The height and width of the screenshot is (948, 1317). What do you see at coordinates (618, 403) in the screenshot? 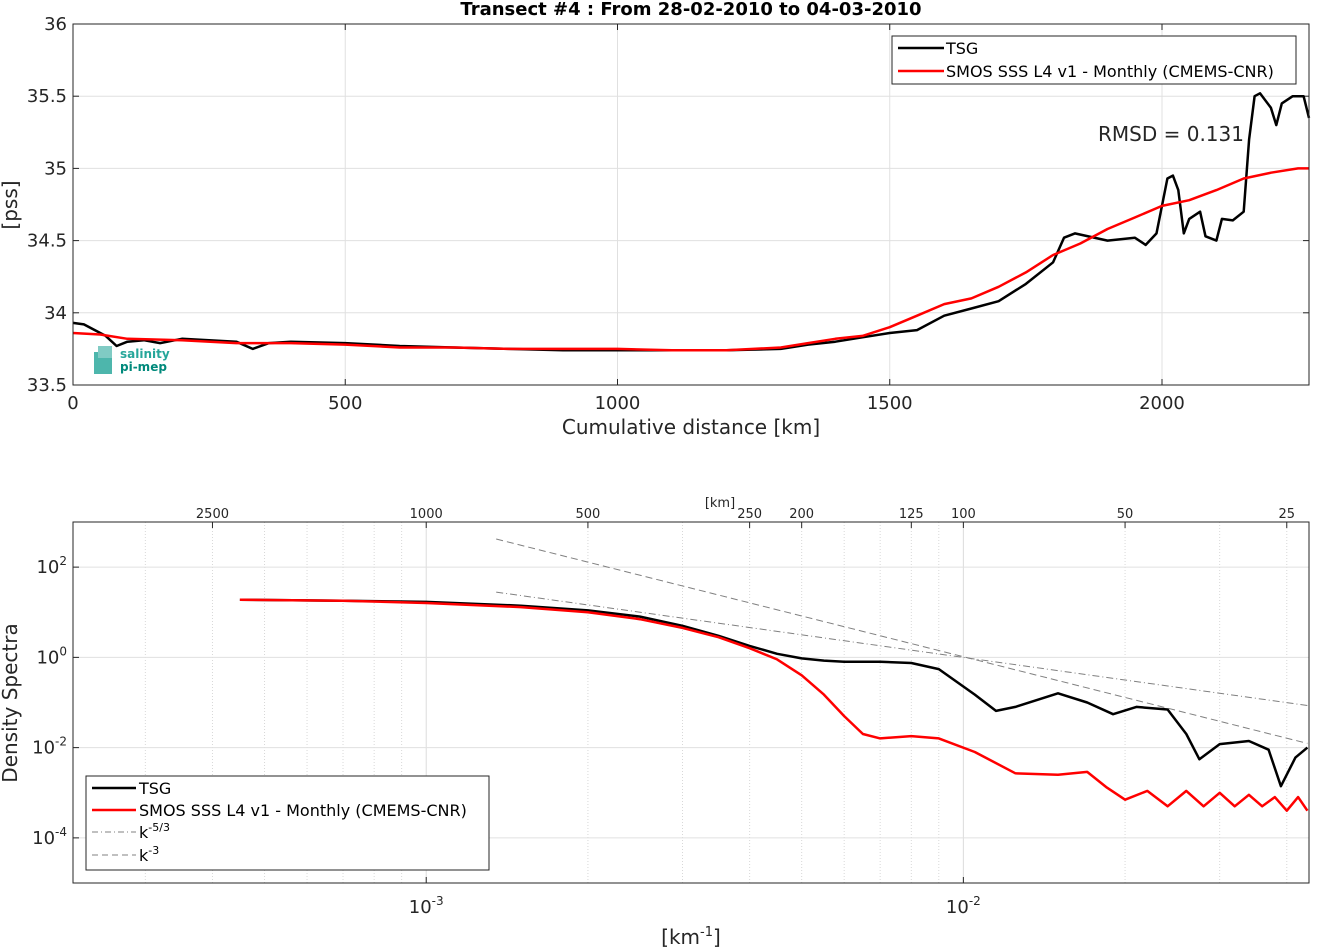
I see `top-x-tick-label: 1000` at bounding box center [618, 403].